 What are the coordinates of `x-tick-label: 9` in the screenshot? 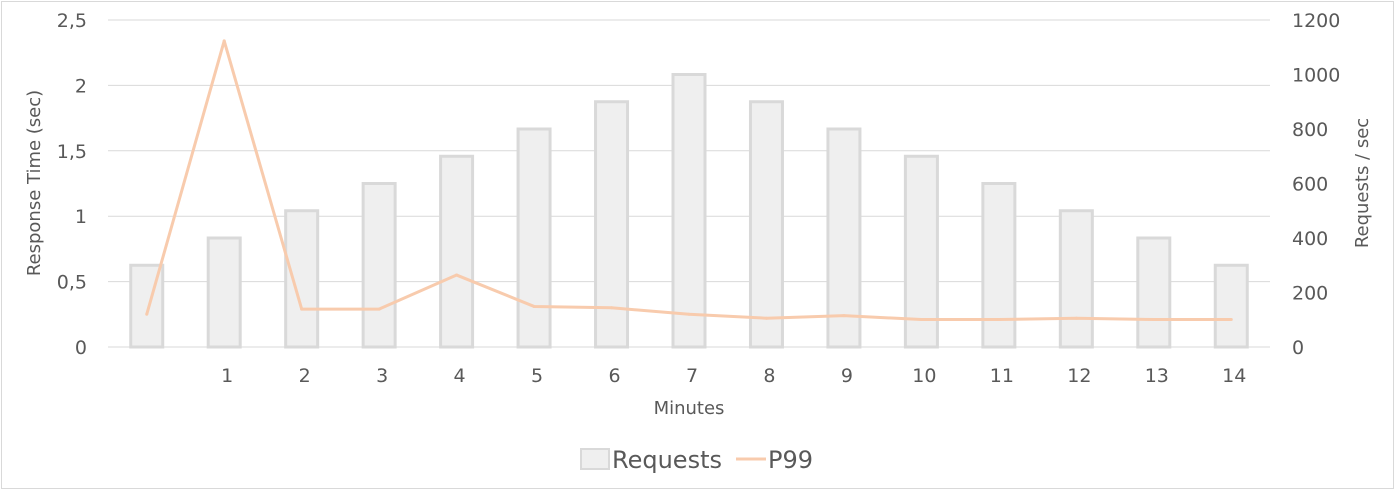 It's located at (847, 376).